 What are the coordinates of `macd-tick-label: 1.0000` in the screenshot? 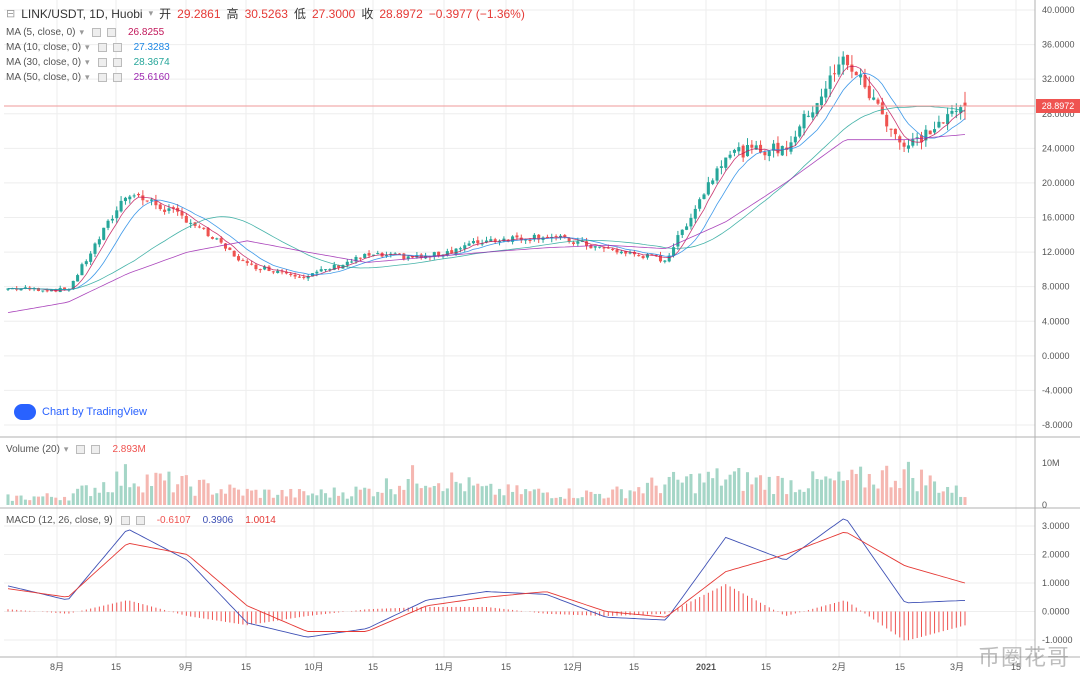 It's located at (1056, 583).